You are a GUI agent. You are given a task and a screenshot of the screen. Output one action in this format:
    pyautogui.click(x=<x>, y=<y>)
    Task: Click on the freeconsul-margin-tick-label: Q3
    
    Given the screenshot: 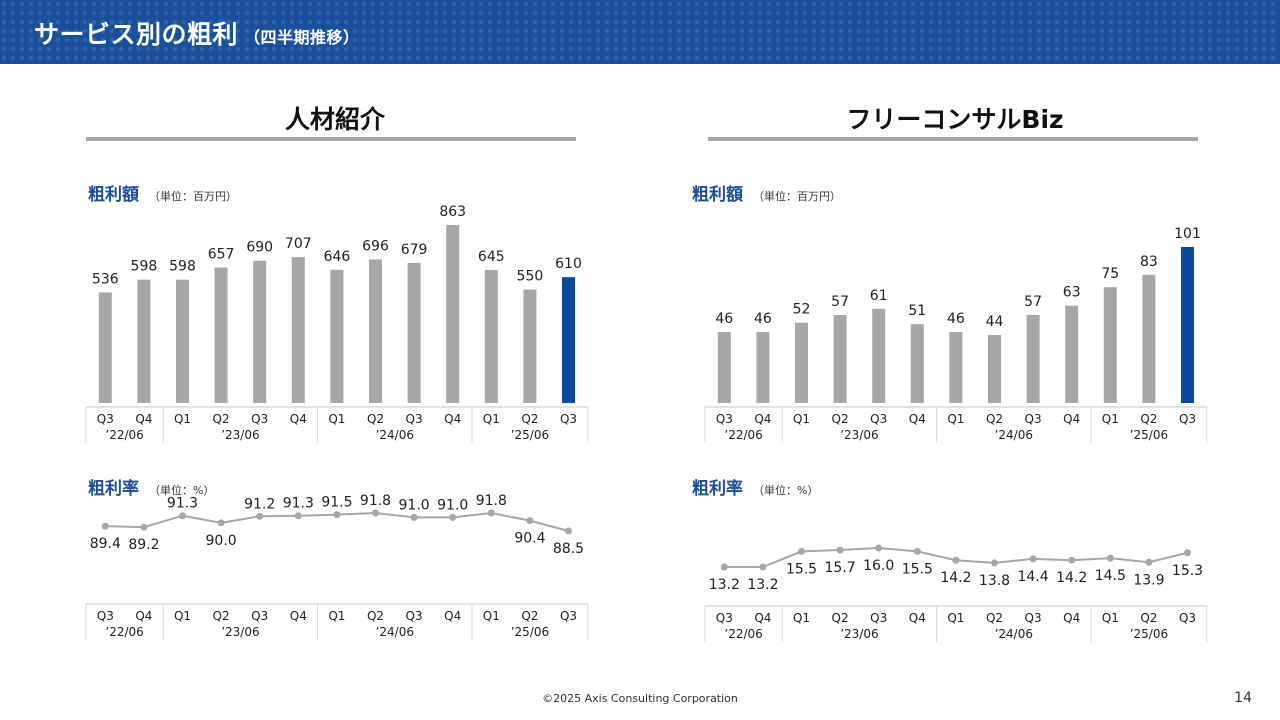 What is the action you would take?
    pyautogui.click(x=878, y=618)
    